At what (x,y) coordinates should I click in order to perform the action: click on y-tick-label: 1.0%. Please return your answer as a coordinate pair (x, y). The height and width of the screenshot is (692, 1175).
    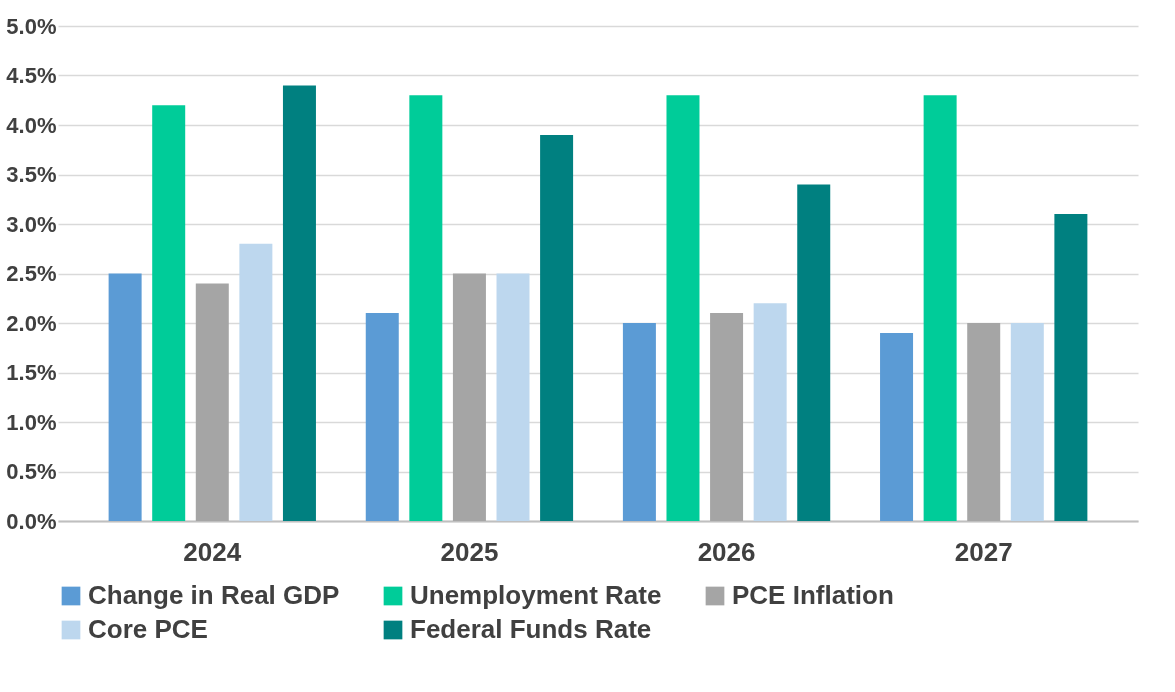
    Looking at the image, I should click on (31, 422).